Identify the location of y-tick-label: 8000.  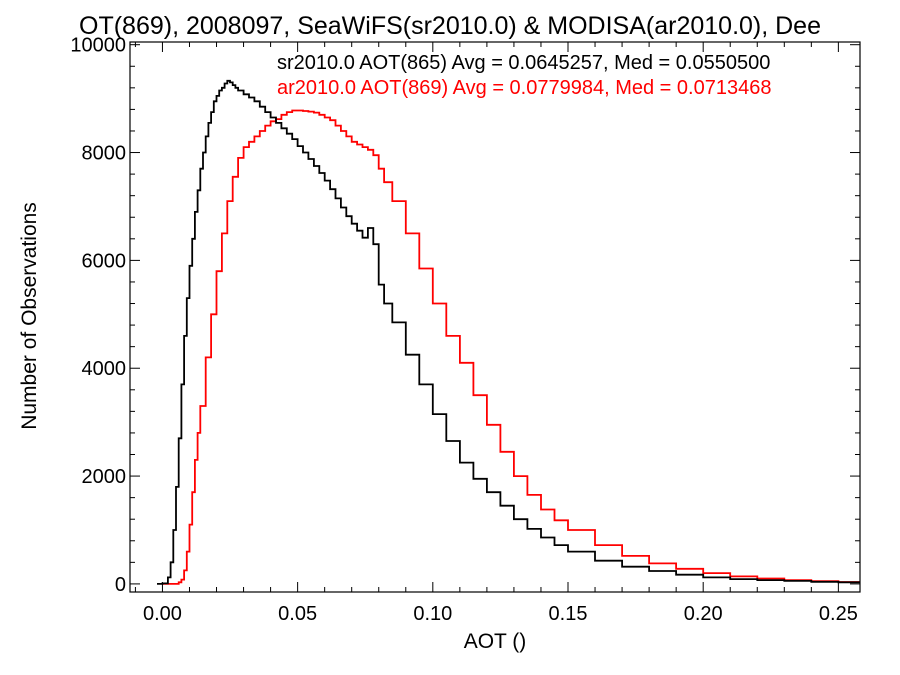
(104, 154).